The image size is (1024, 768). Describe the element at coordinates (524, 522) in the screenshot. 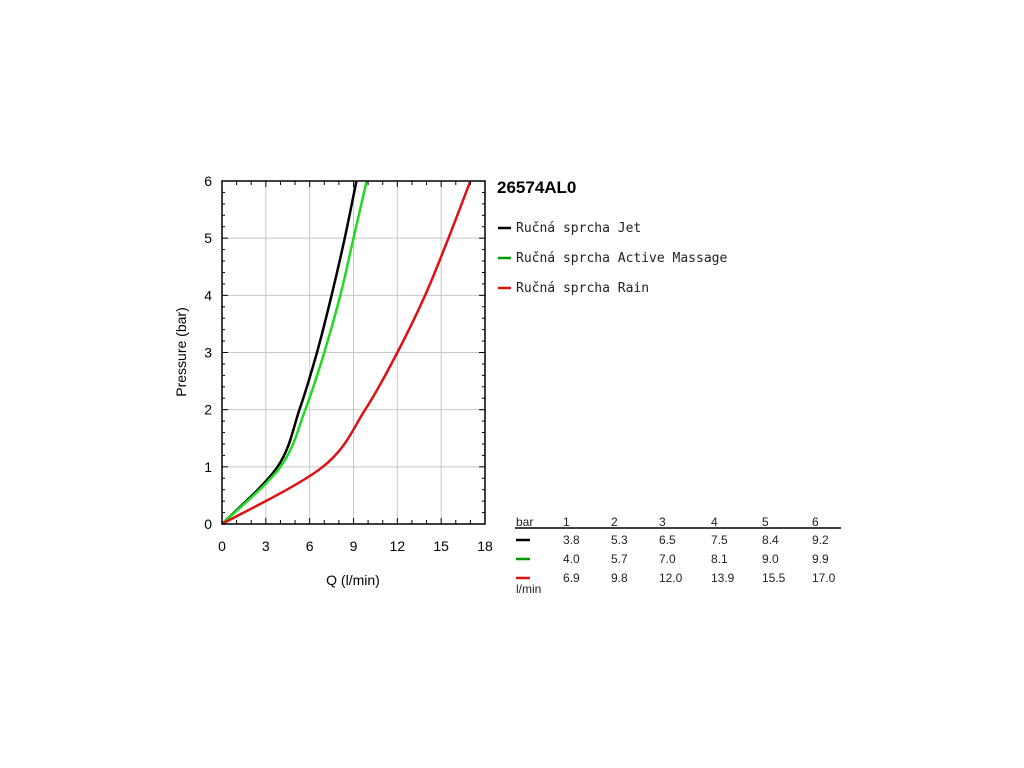

I see `table-header-label: bar` at that location.